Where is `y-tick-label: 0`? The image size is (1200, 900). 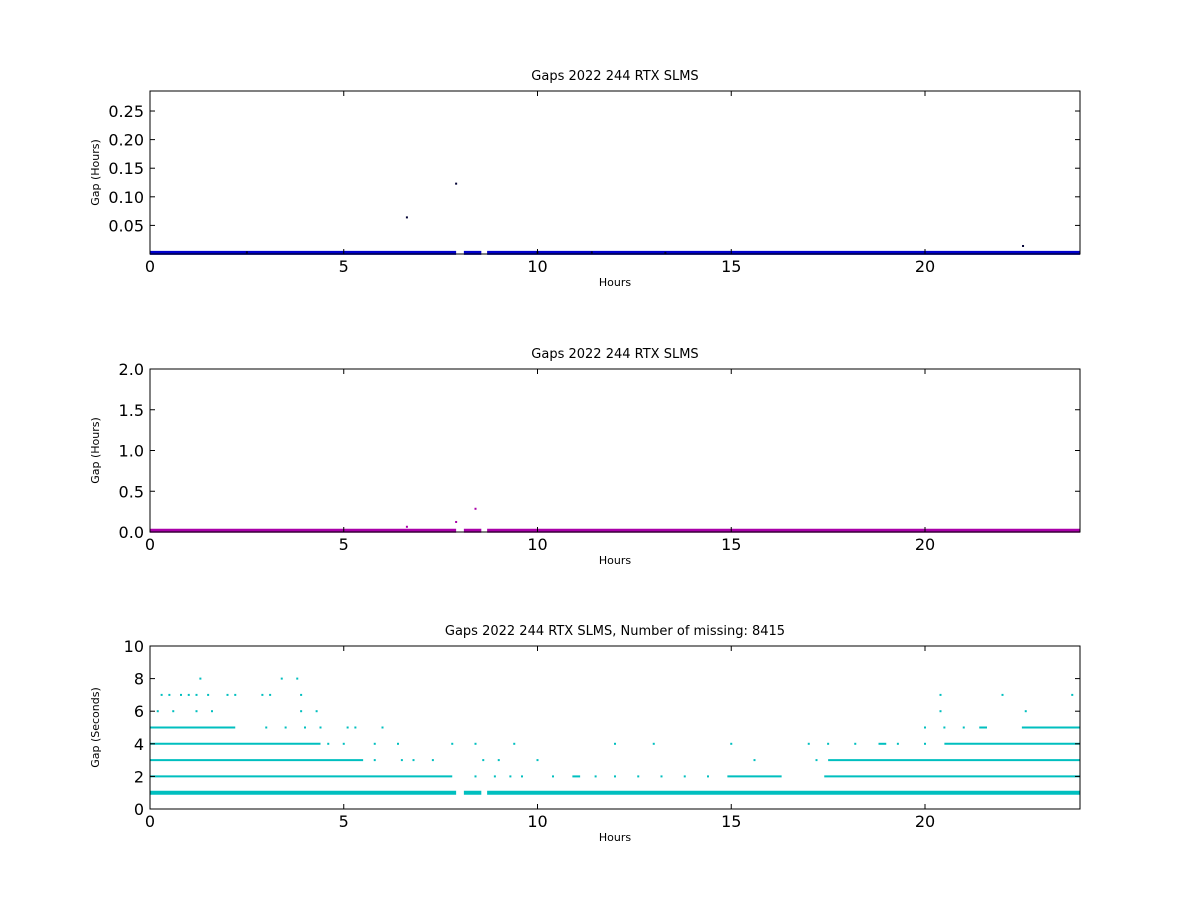
y-tick-label: 0 is located at coordinates (139, 809).